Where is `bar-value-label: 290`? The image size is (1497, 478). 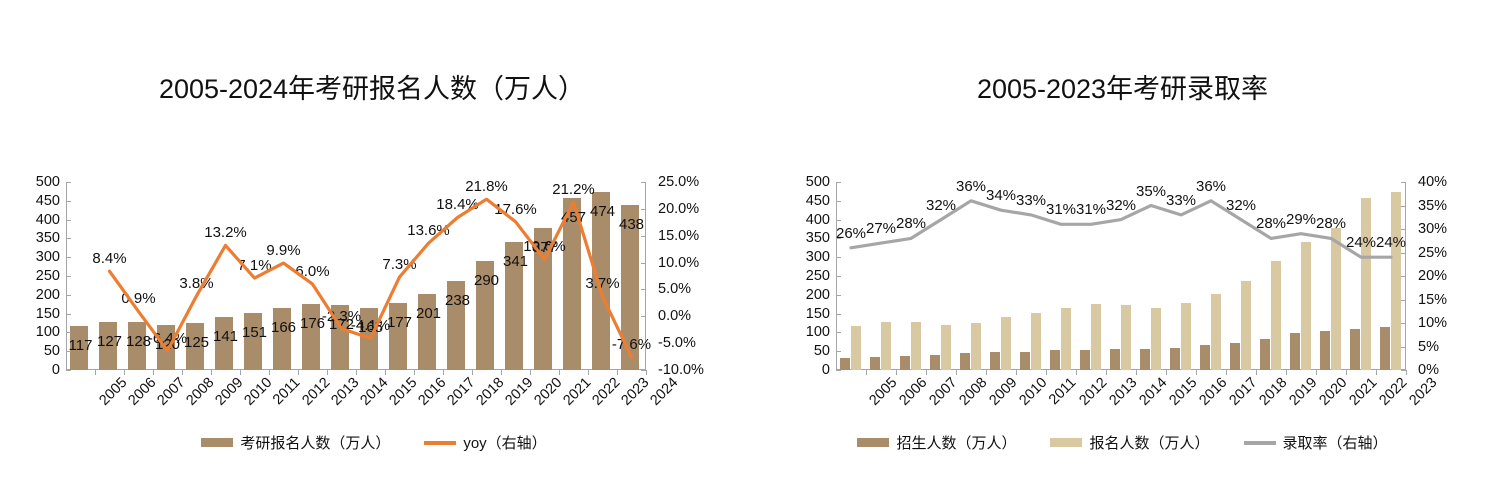 bar-value-label: 290 is located at coordinates (486, 280).